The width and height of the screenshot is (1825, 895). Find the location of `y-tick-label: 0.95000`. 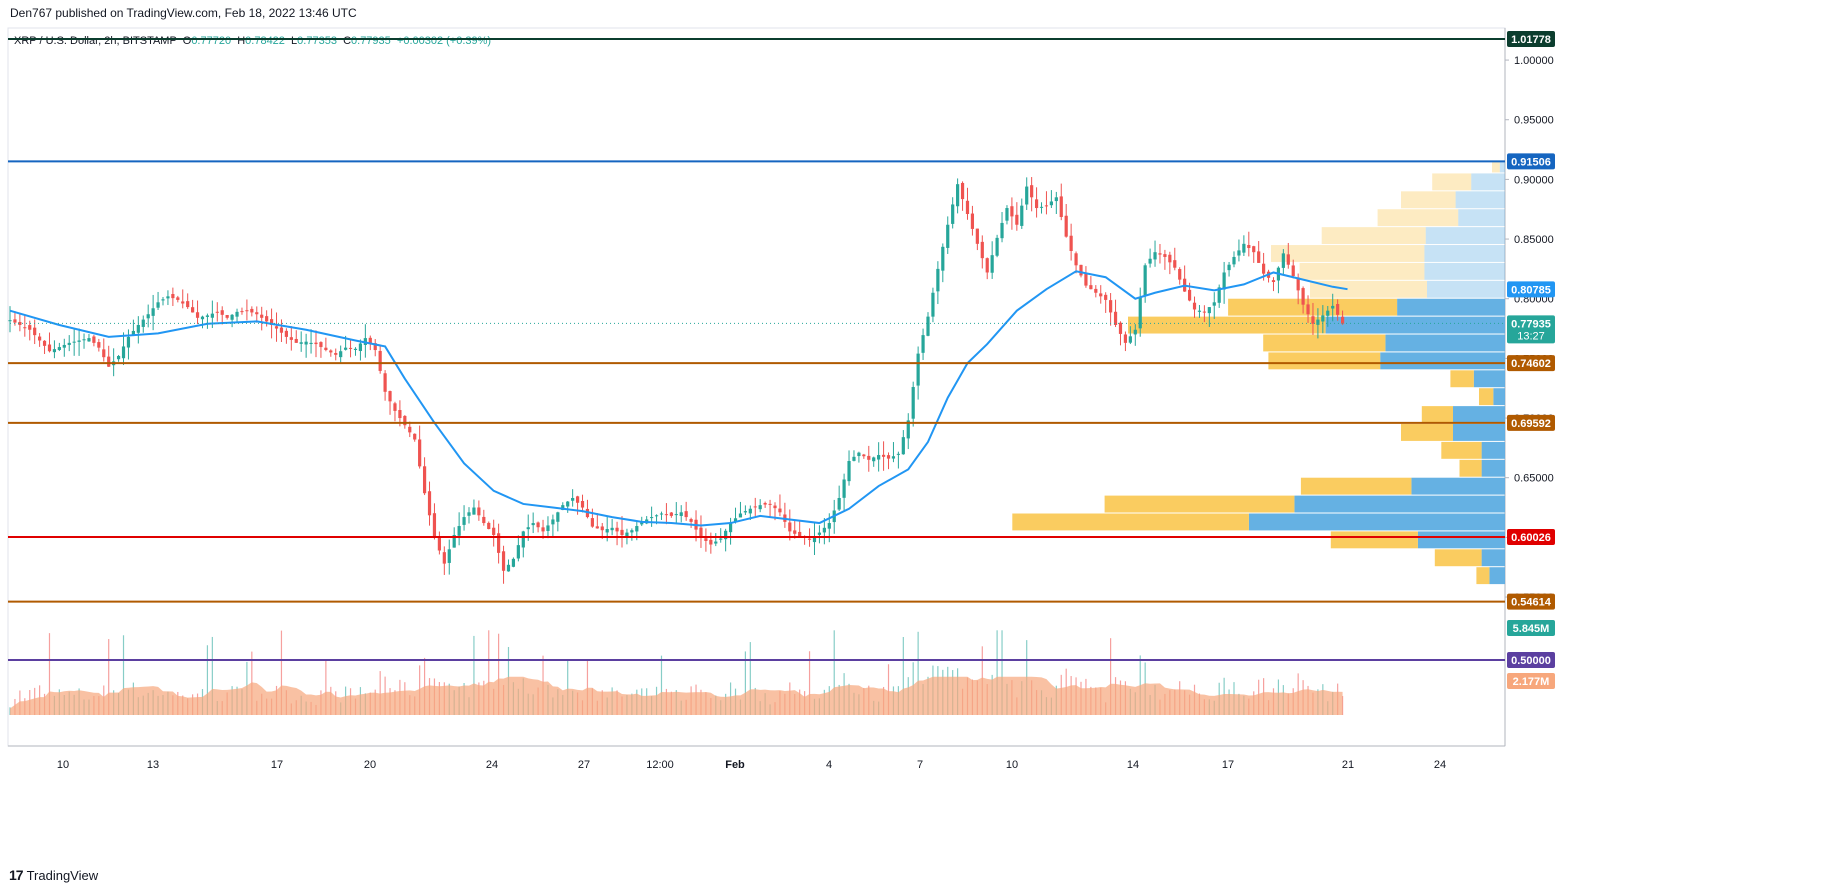

y-tick-label: 0.95000 is located at coordinates (1534, 121).